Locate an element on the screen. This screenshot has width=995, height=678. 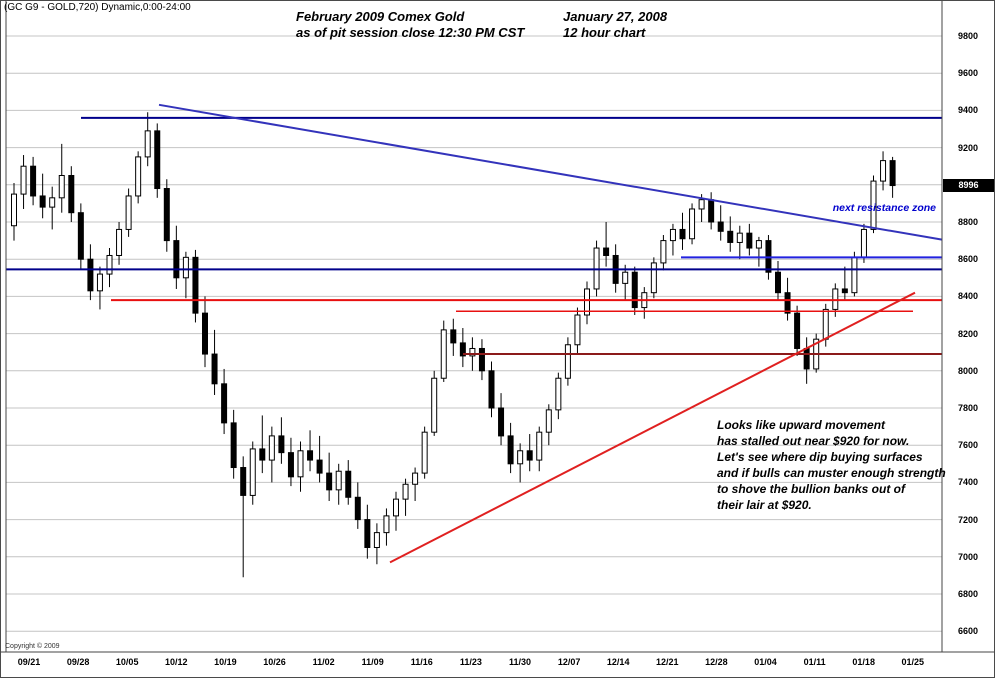
x-axis-label: 11/09 is located at coordinates (372, 662).